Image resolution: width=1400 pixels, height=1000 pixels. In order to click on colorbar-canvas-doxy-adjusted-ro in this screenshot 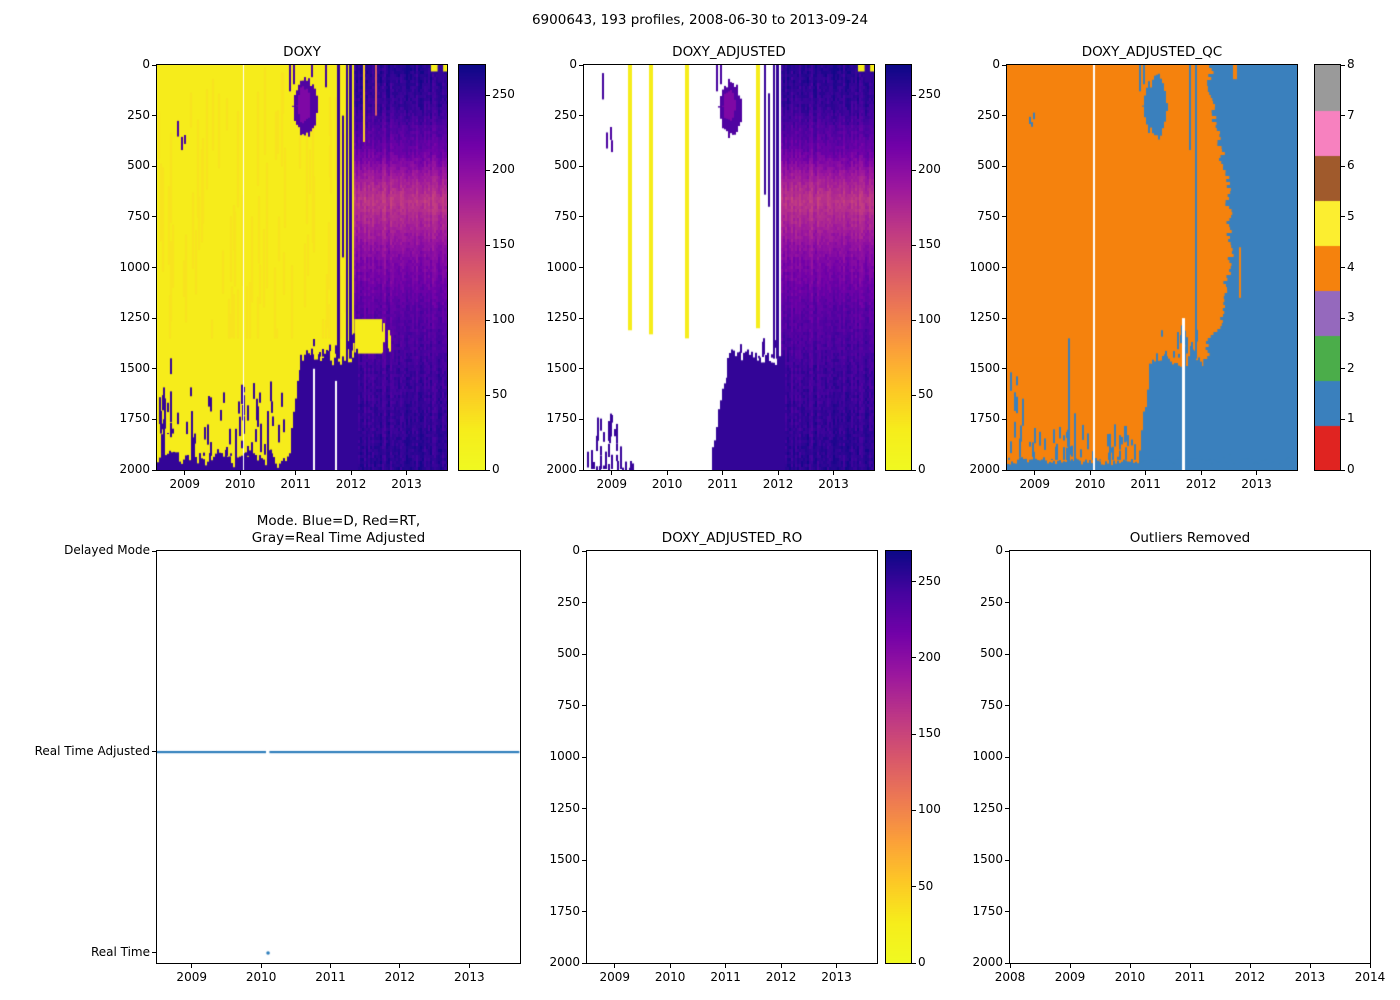, I will do `click(898, 757)`.